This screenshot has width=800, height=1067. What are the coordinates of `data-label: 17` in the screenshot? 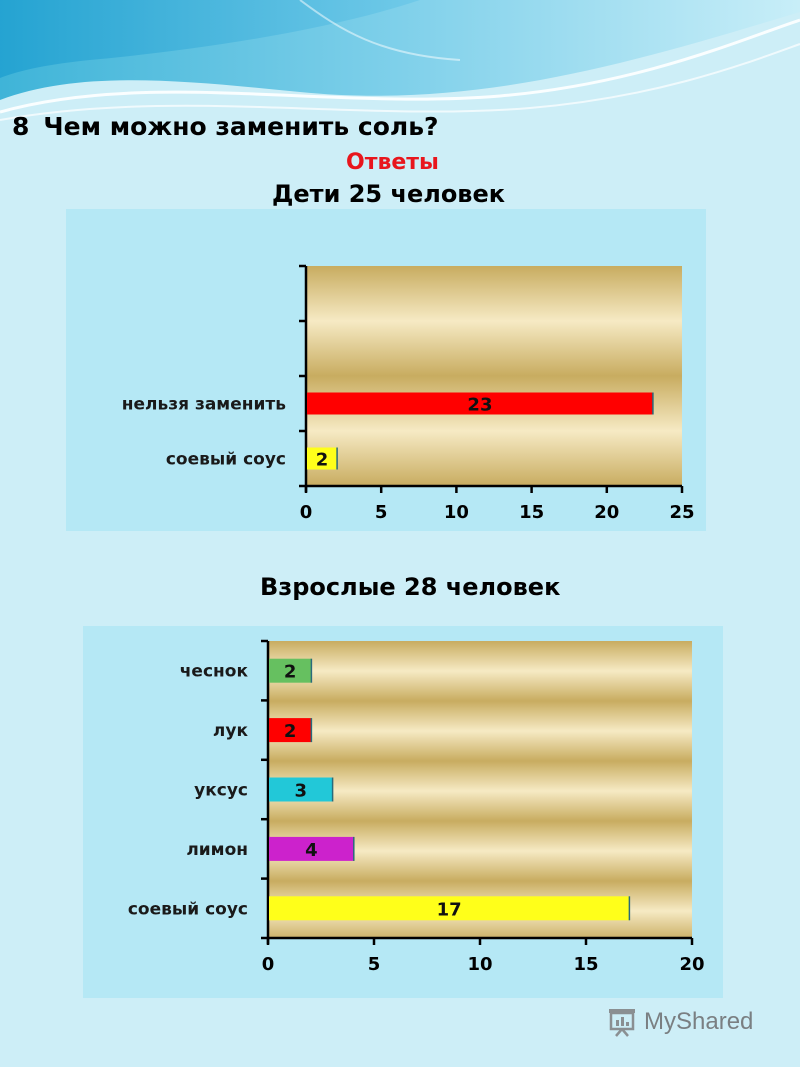 It's located at (449, 909).